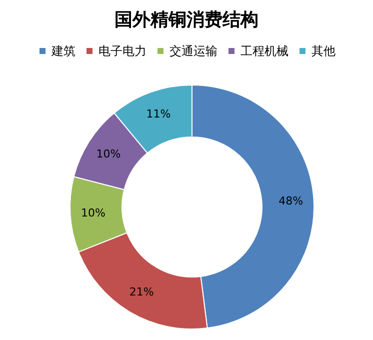 Image resolution: width=373 pixels, height=340 pixels. Describe the element at coordinates (158, 113) in the screenshot. I see `data-label: 11%` at that location.